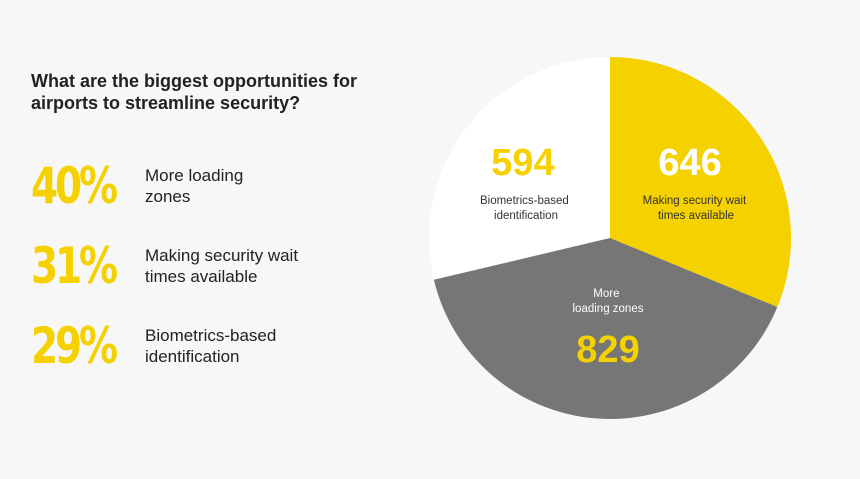 Image resolution: width=860 pixels, height=479 pixels. I want to click on stat-loading-zones: 40% More loading zones, so click(153, 186).